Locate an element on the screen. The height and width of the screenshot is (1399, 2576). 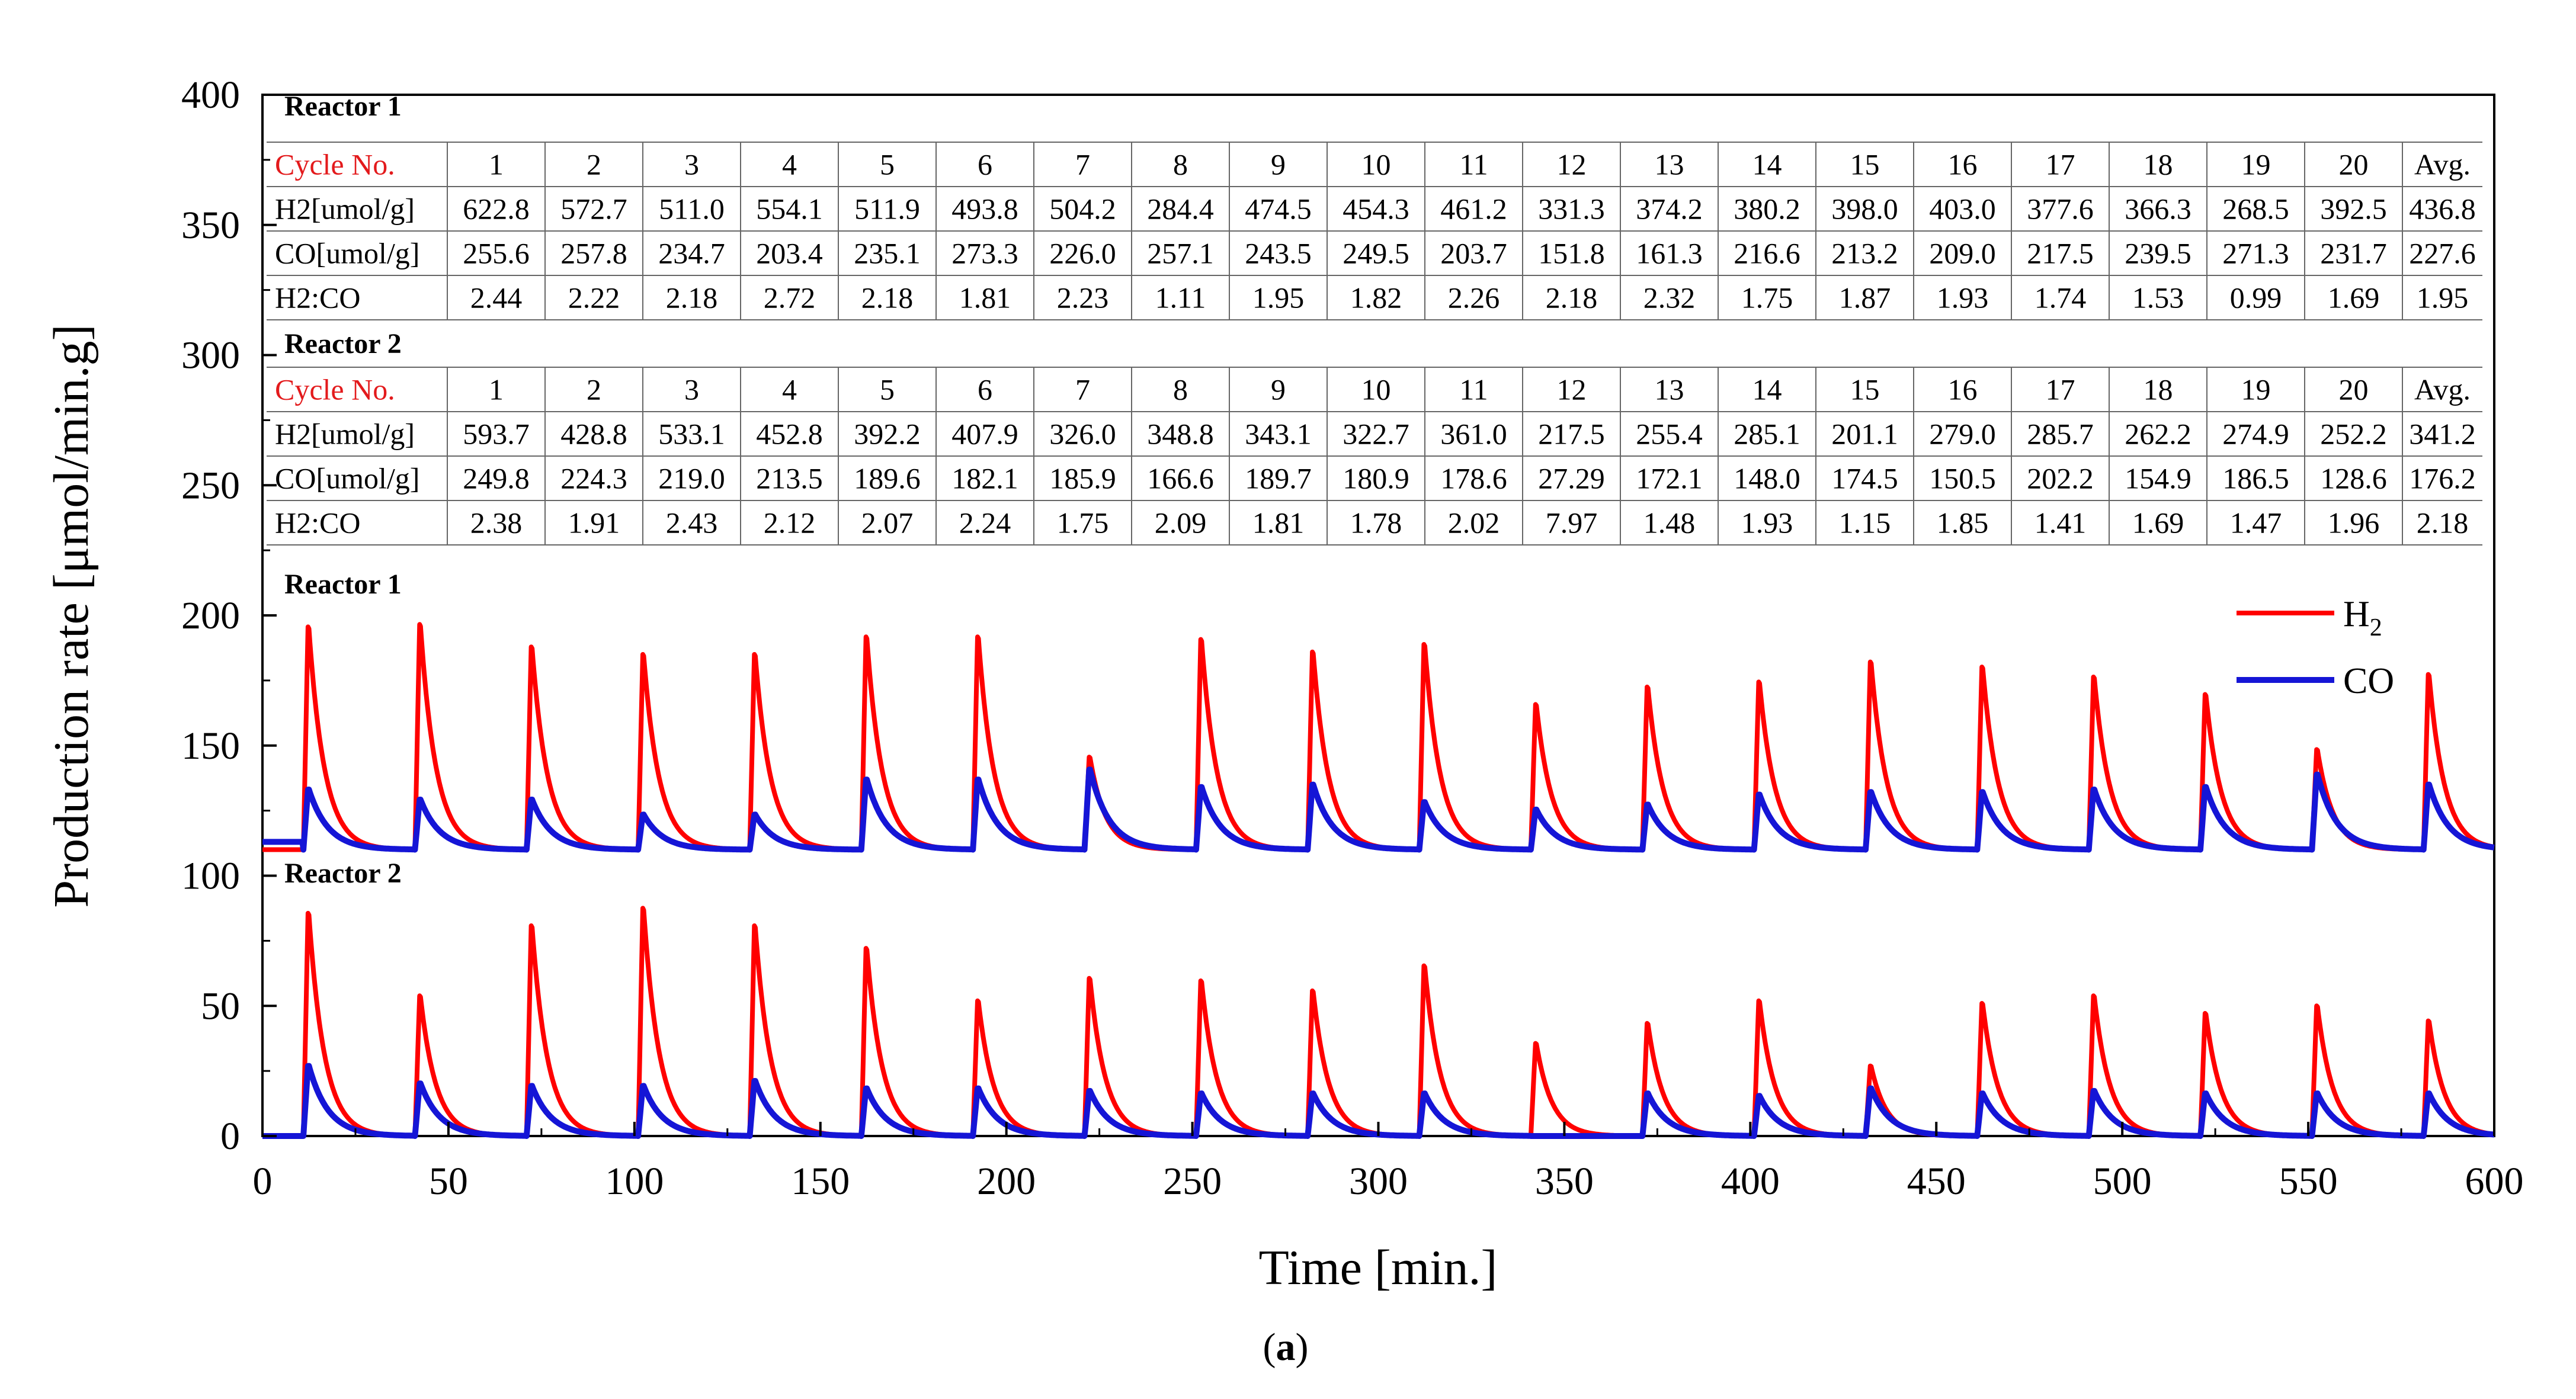
table-cell: 1.47 is located at coordinates (2256, 523).